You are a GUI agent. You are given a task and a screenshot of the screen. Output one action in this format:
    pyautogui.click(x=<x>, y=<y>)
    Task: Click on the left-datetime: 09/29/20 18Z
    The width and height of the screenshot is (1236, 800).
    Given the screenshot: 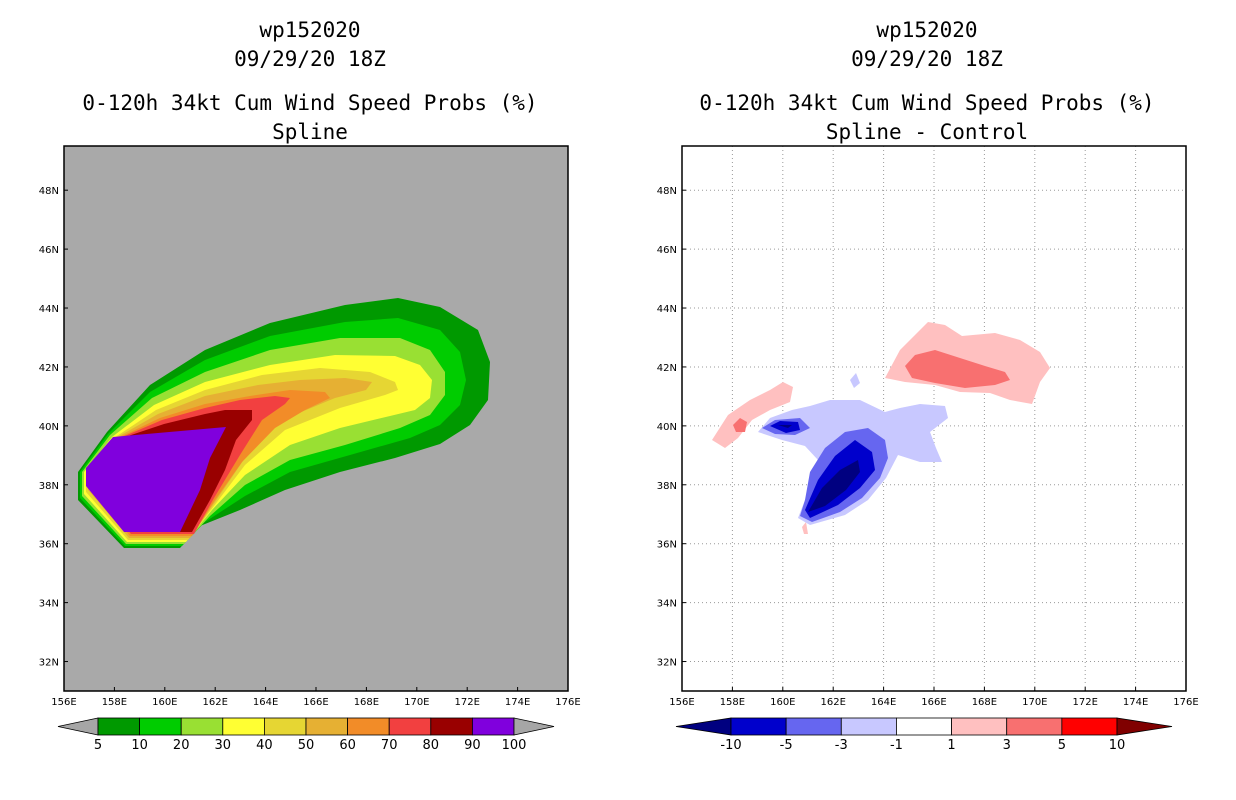 What is the action you would take?
    pyautogui.click(x=310, y=59)
    